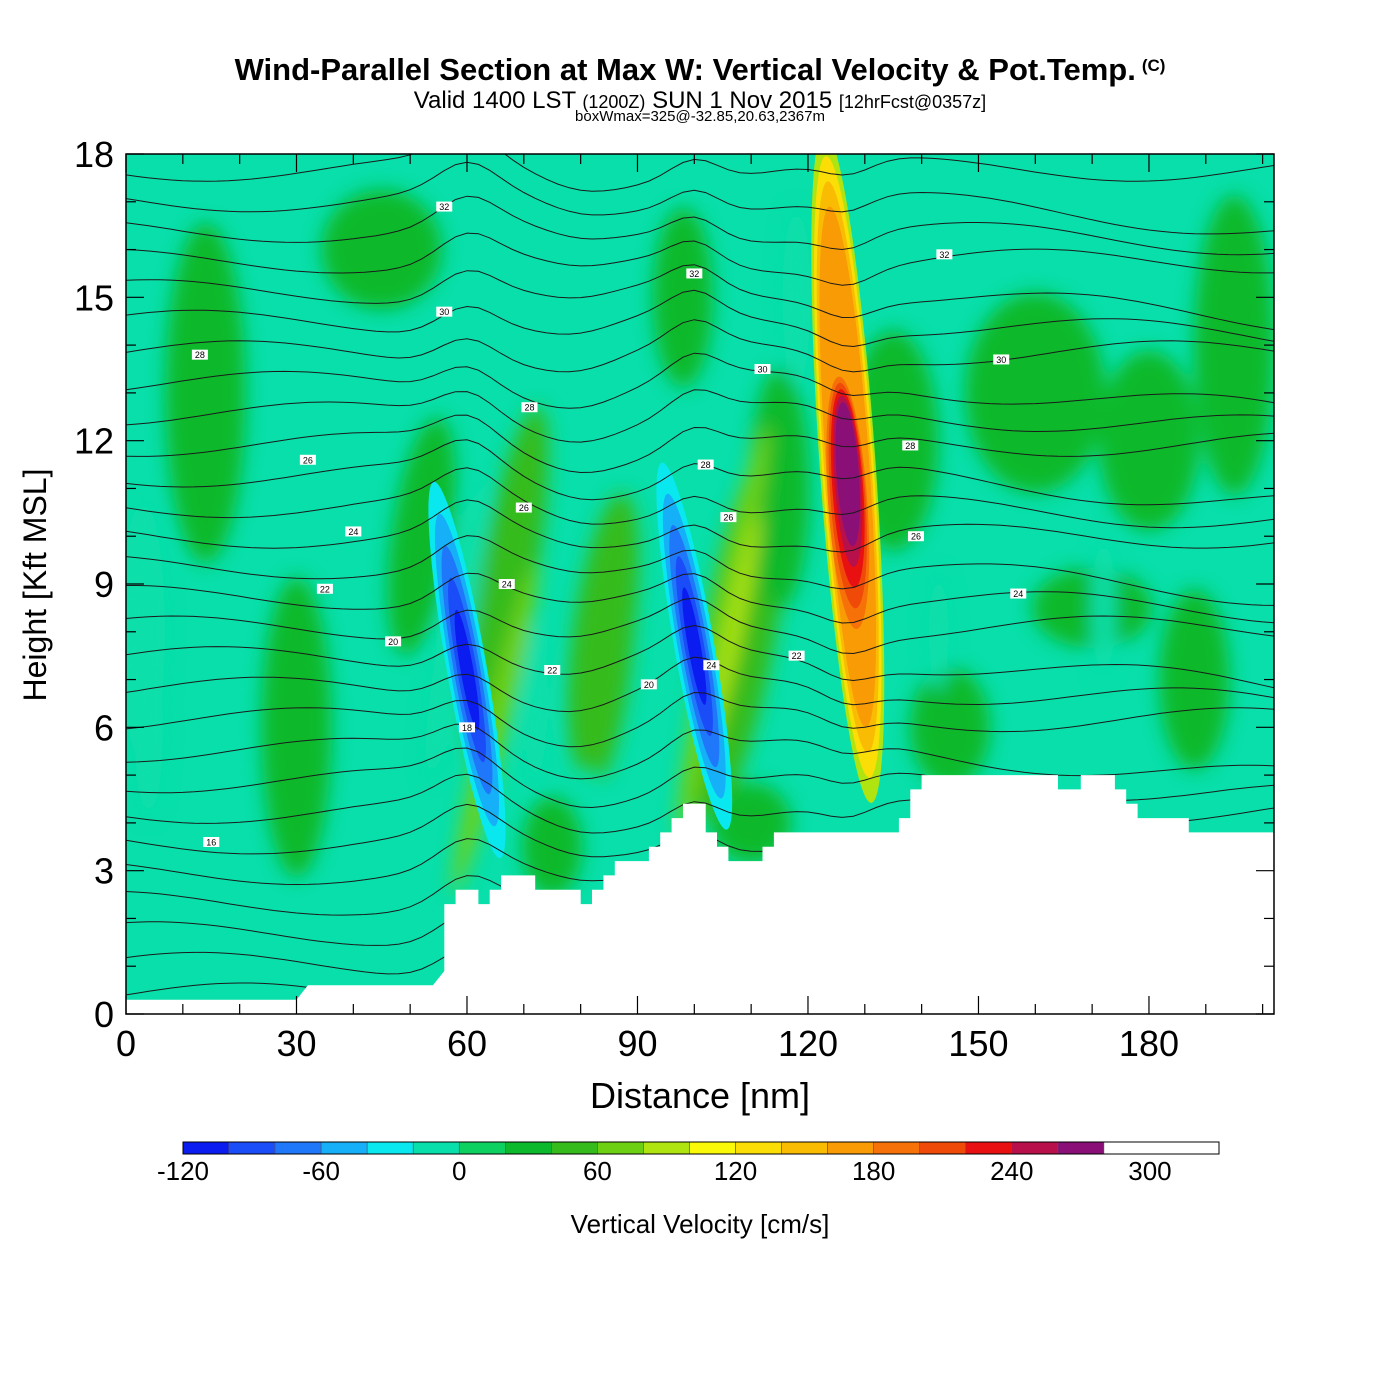 Image resolution: width=1400 pixels, height=1400 pixels. Describe the element at coordinates (104, 871) in the screenshot. I see `y-tick-label: 3` at that location.